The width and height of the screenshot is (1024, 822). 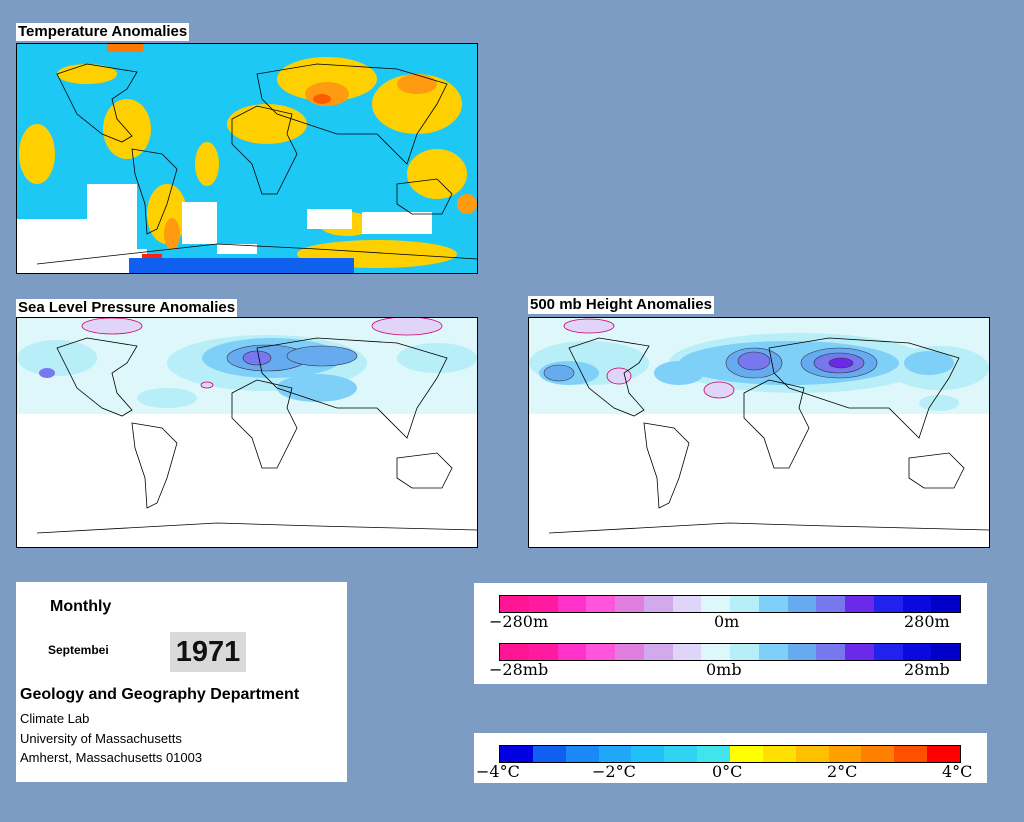 What do you see at coordinates (208, 652) in the screenshot?
I see `year-display: 1971` at bounding box center [208, 652].